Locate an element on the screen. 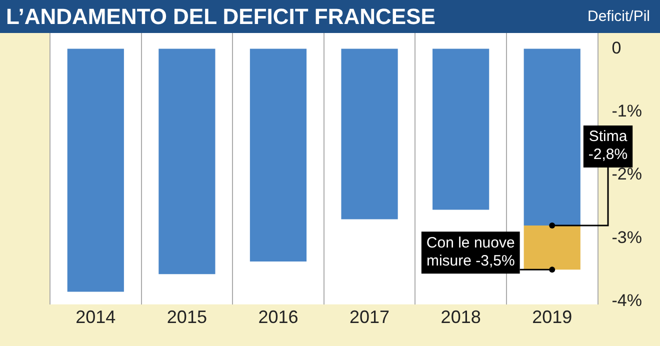  y-tick-label: -1% is located at coordinates (627, 111).